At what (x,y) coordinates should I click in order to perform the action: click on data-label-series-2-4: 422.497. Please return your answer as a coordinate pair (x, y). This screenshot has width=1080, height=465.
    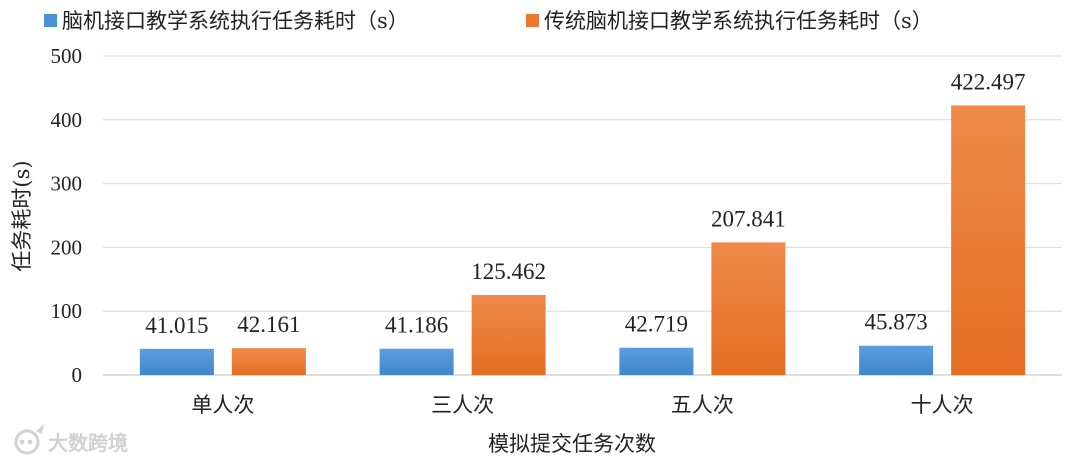
    Looking at the image, I should click on (988, 81).